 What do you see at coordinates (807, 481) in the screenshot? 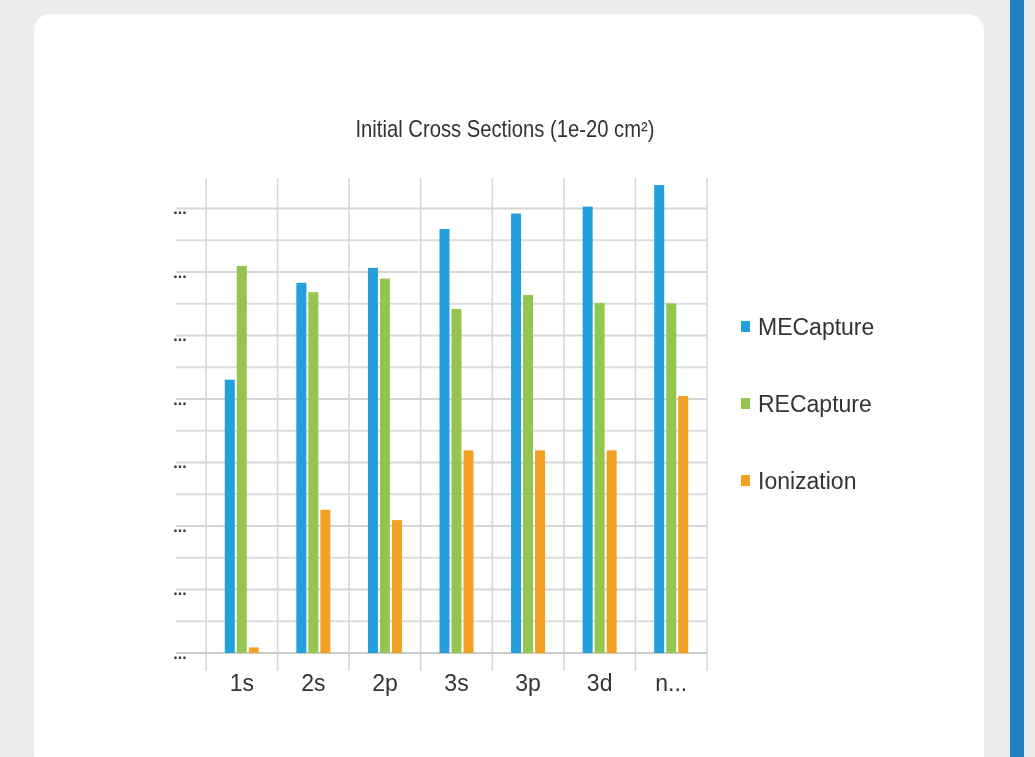
I see `legend-label: Ionization` at bounding box center [807, 481].